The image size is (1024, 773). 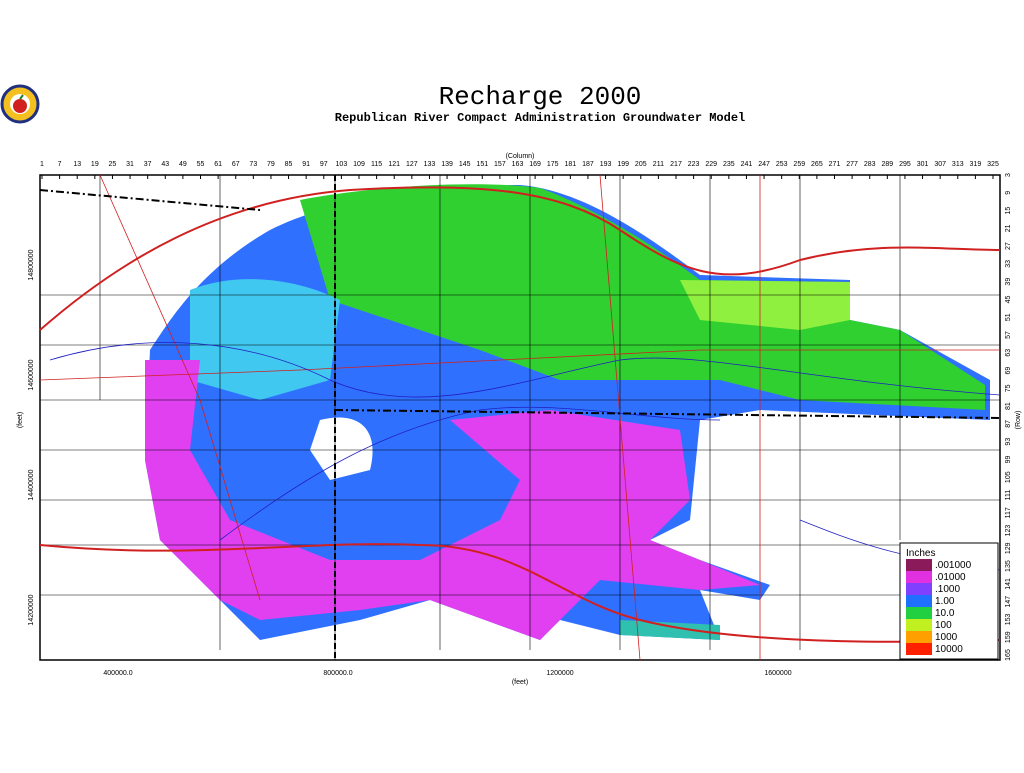 I want to click on column-tick-label: 265, so click(x=817, y=164).